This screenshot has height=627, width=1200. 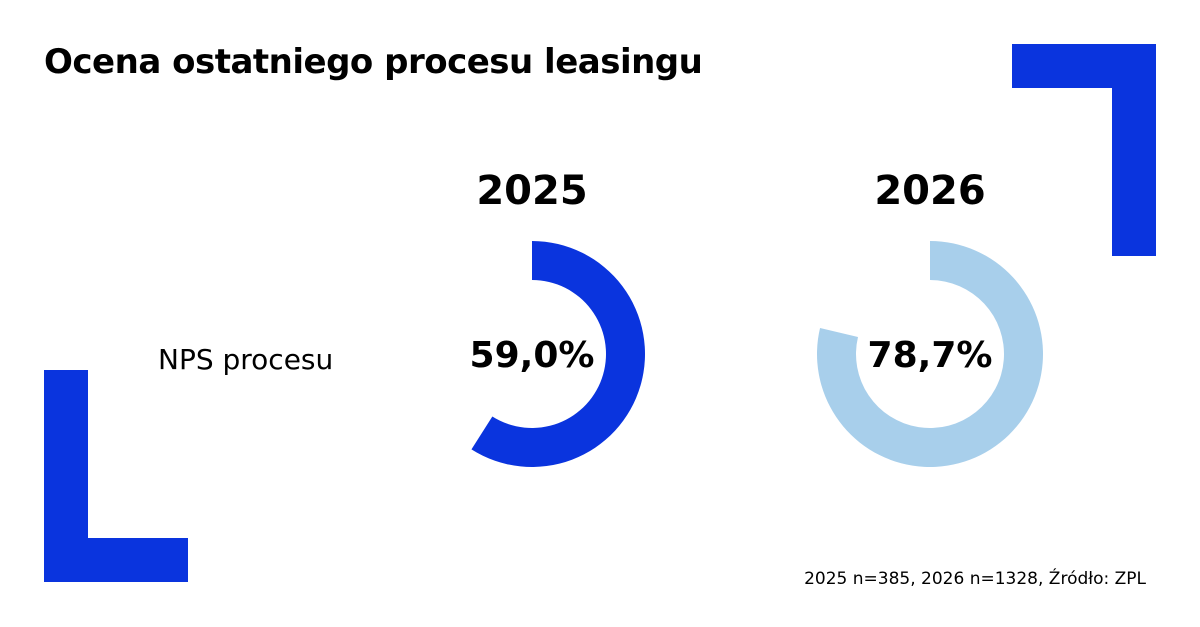 I want to click on value-label-2026: 78,7%, so click(x=930, y=355).